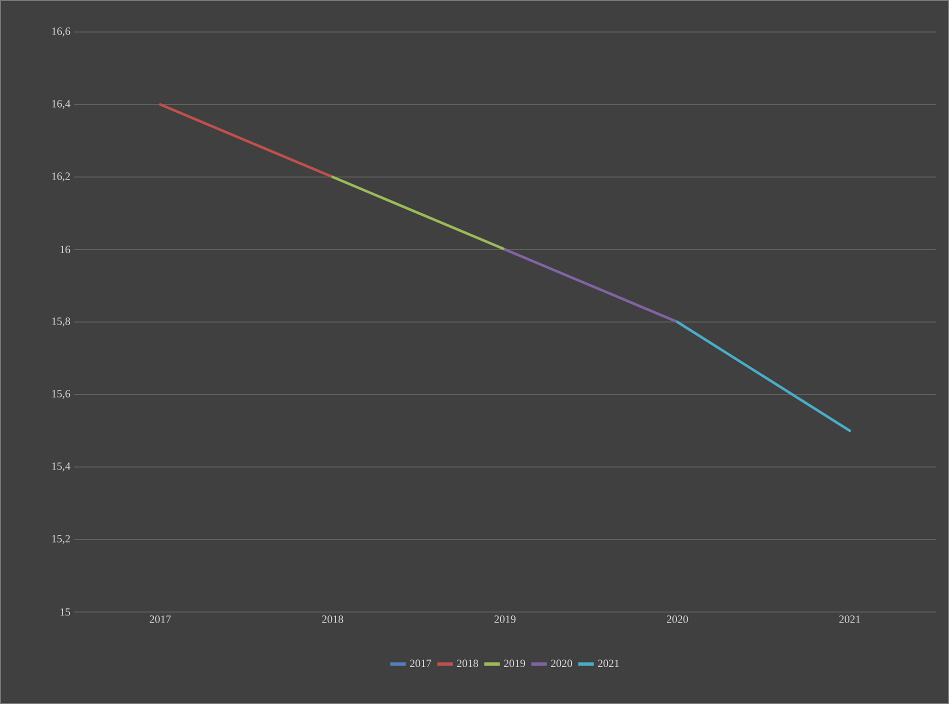  What do you see at coordinates (467, 664) in the screenshot?
I see `legend-label: 2018` at bounding box center [467, 664].